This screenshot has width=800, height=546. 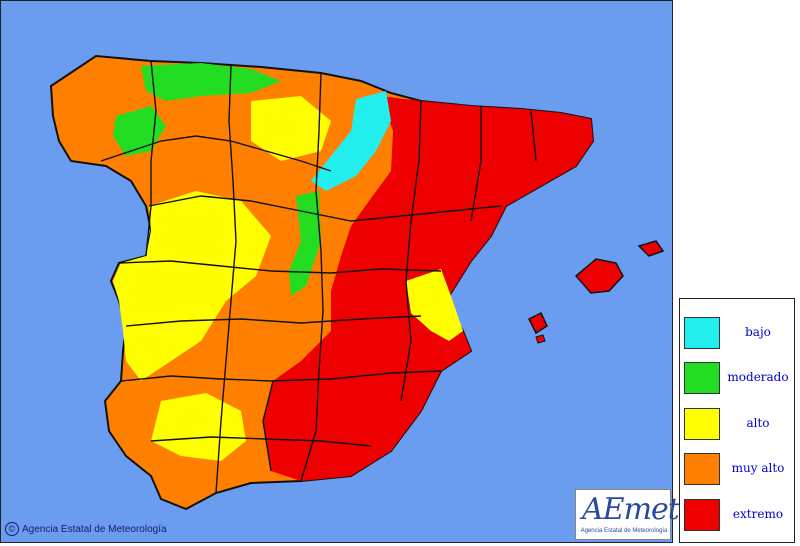 What do you see at coordinates (291, 128) in the screenshot?
I see `region-alto-north` at bounding box center [291, 128].